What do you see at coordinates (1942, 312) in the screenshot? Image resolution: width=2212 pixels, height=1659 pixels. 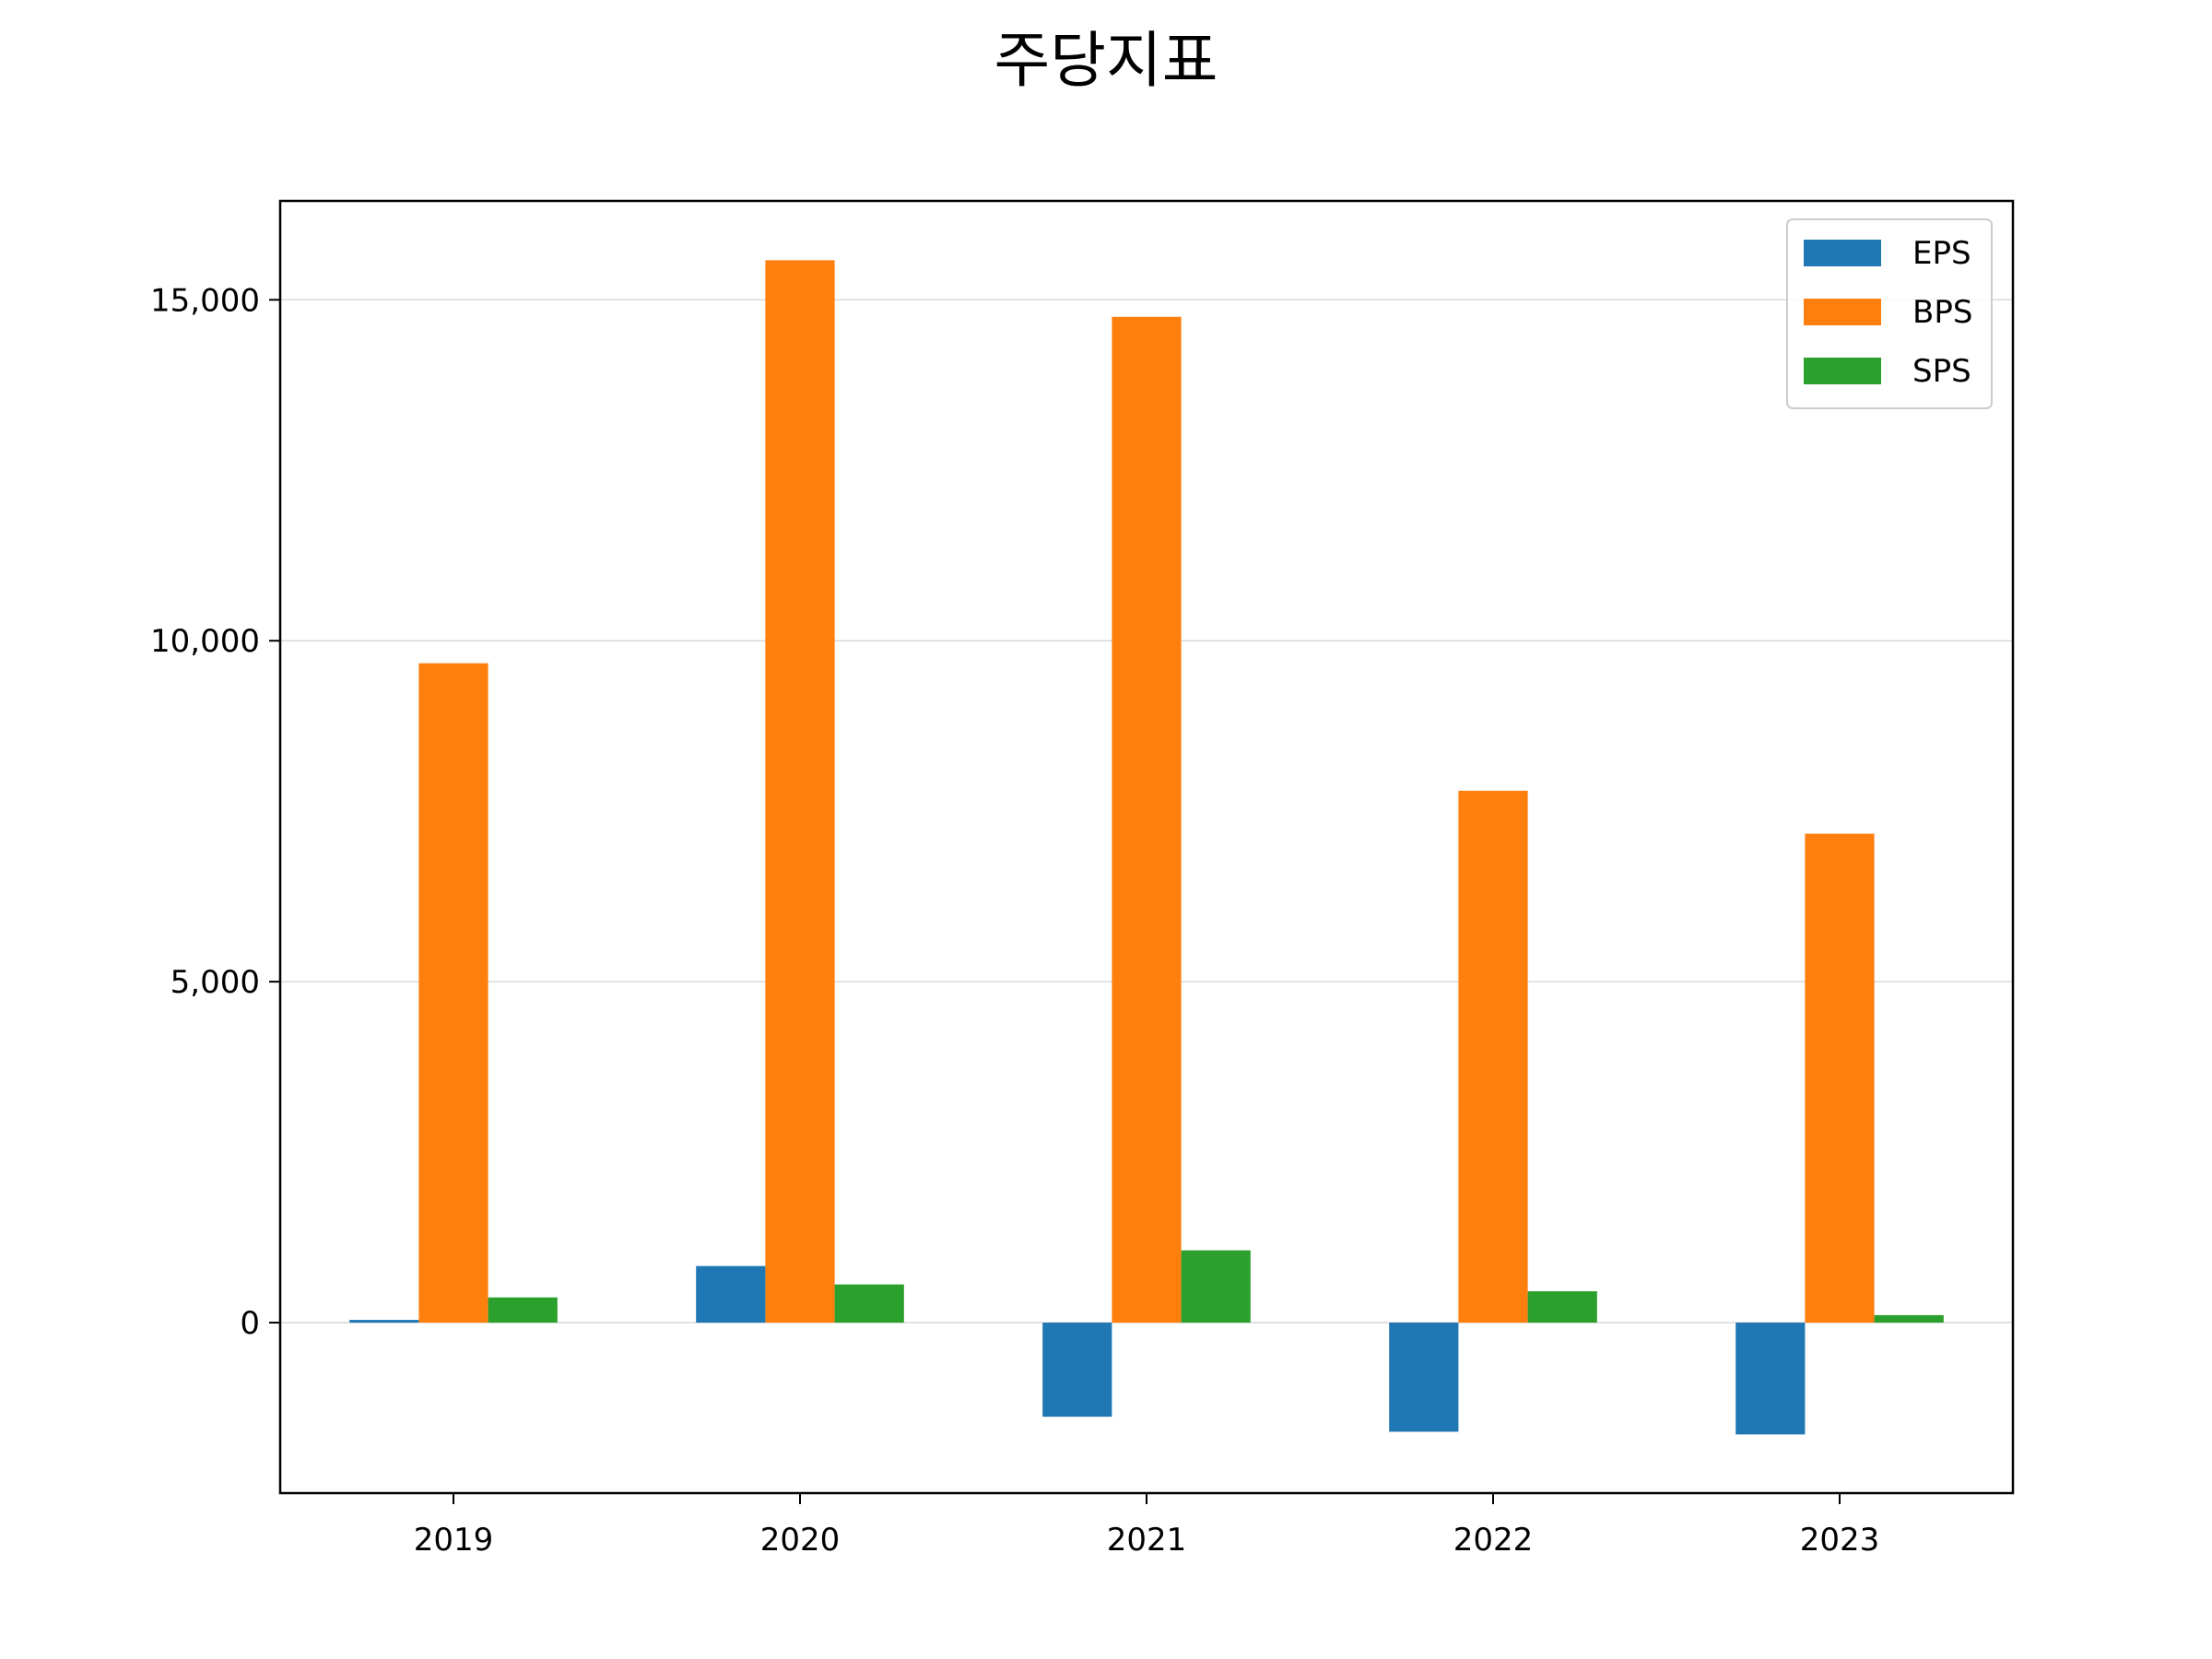 I see `legend-label-bps: BPS` at bounding box center [1942, 312].